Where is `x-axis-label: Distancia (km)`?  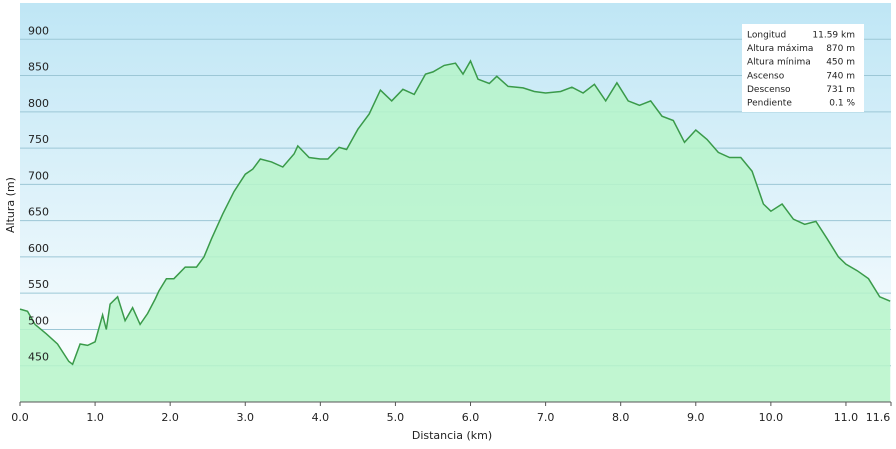
x-axis-label: Distancia (km) is located at coordinates (452, 435).